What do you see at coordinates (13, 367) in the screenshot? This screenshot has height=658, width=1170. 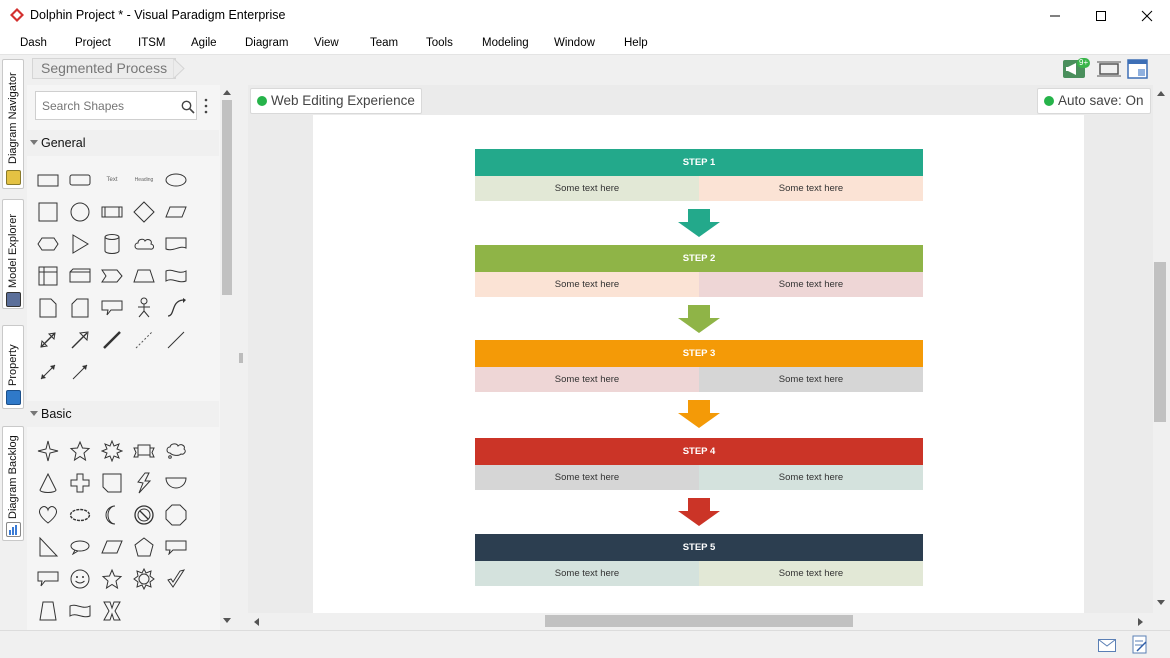 I see `tab-property: Property` at bounding box center [13, 367].